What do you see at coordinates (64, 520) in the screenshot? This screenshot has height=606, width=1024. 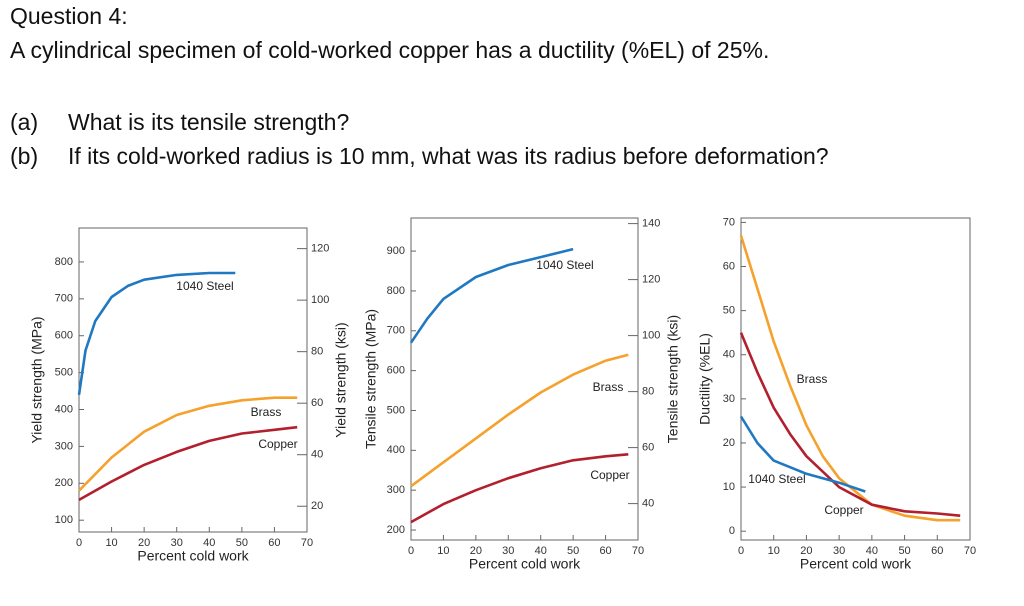 I see `y-tick-label: 100` at bounding box center [64, 520].